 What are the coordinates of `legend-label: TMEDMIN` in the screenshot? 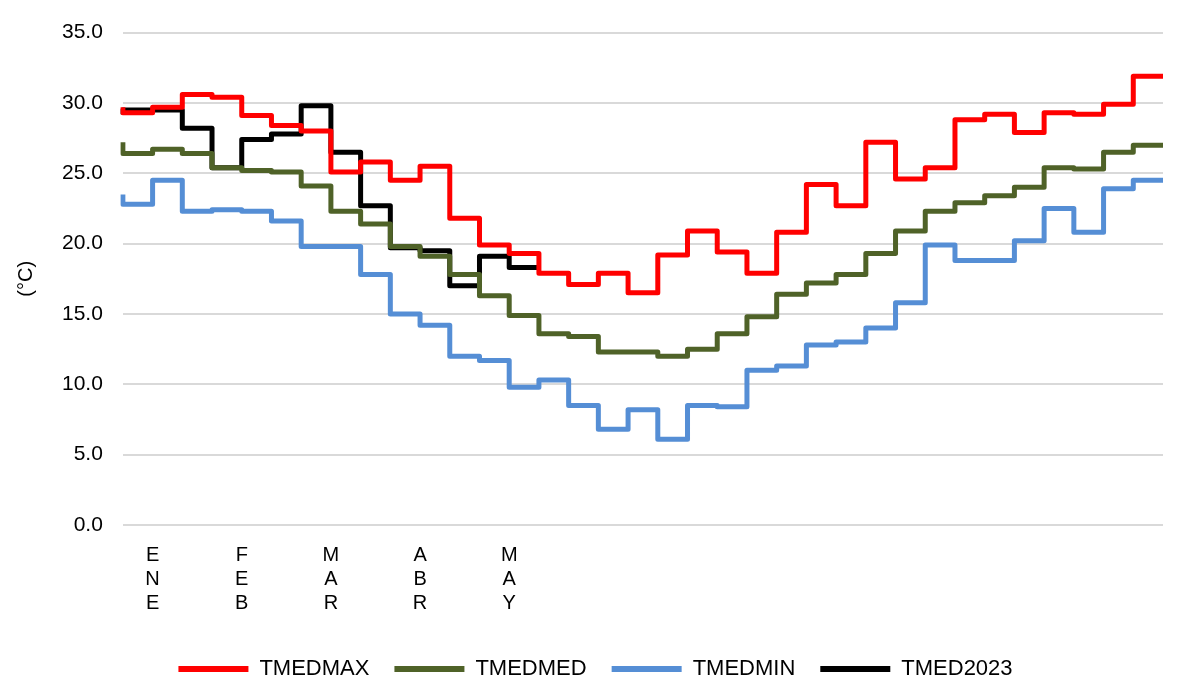 It's located at (744, 668).